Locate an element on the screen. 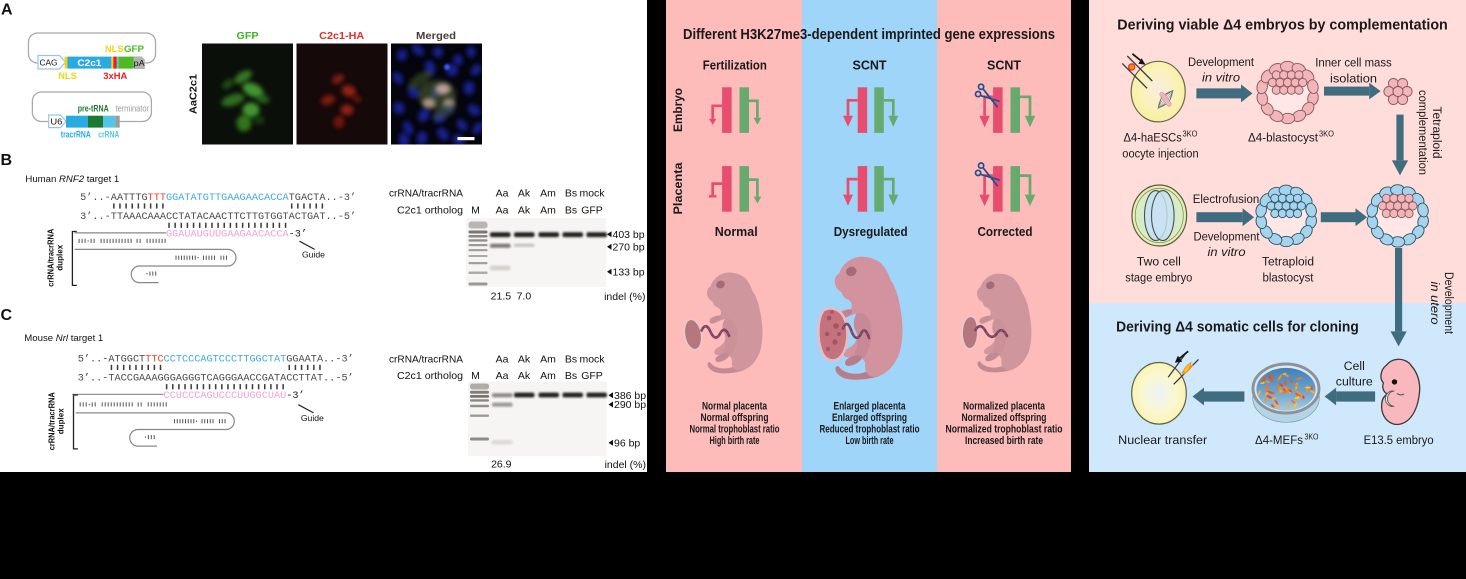  svg-text: Normalized offspring is located at coordinates (1004, 418).